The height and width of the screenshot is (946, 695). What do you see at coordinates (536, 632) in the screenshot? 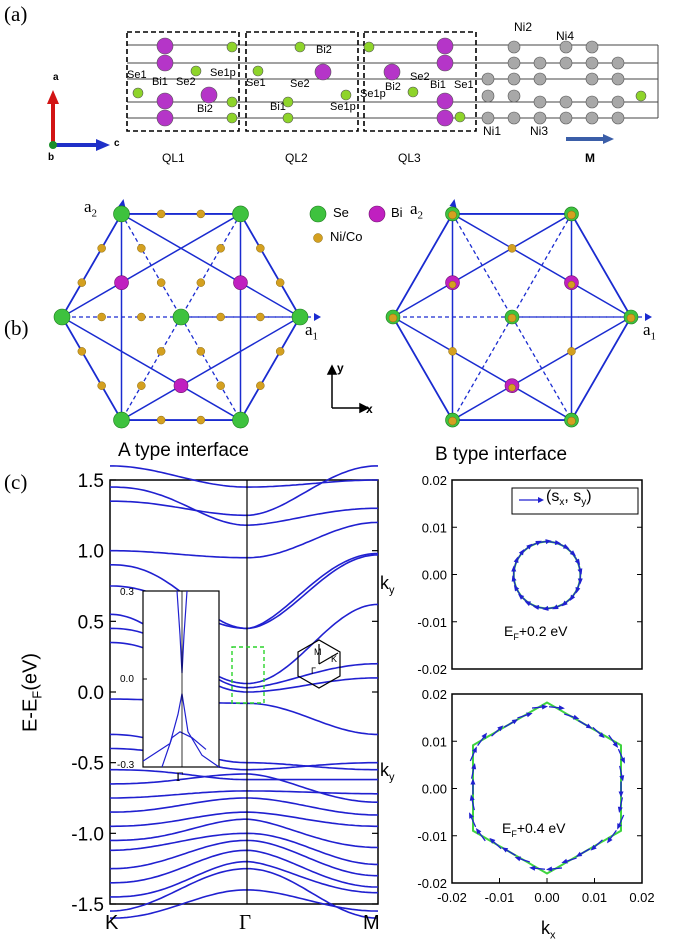
I see `spin-annotation-top: EF+0.2 eV` at bounding box center [536, 632].